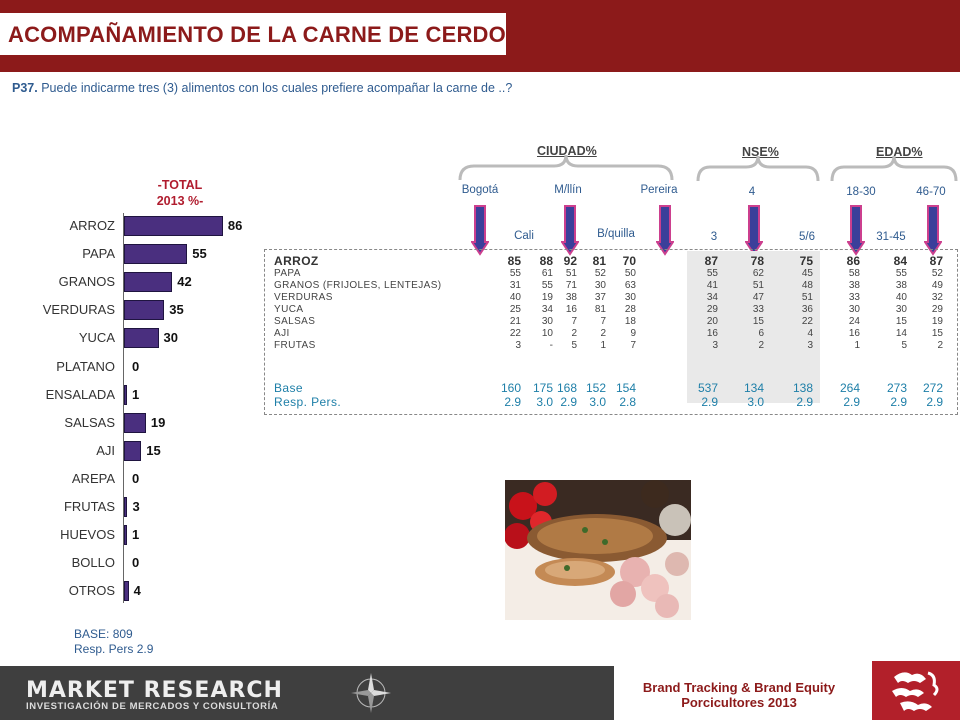 This screenshot has width=960, height=725. What do you see at coordinates (303, 297) in the screenshot?
I see `table-row-label: VERDURAS` at bounding box center [303, 297].